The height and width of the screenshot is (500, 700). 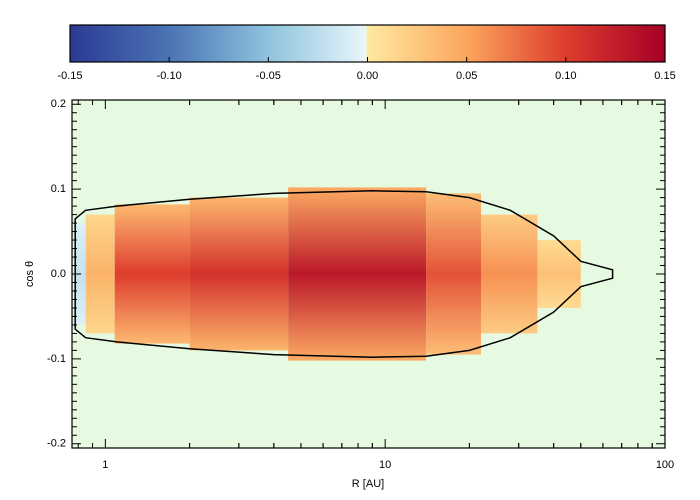 What do you see at coordinates (665, 465) in the screenshot?
I see `x-tick-label: 100` at bounding box center [665, 465].